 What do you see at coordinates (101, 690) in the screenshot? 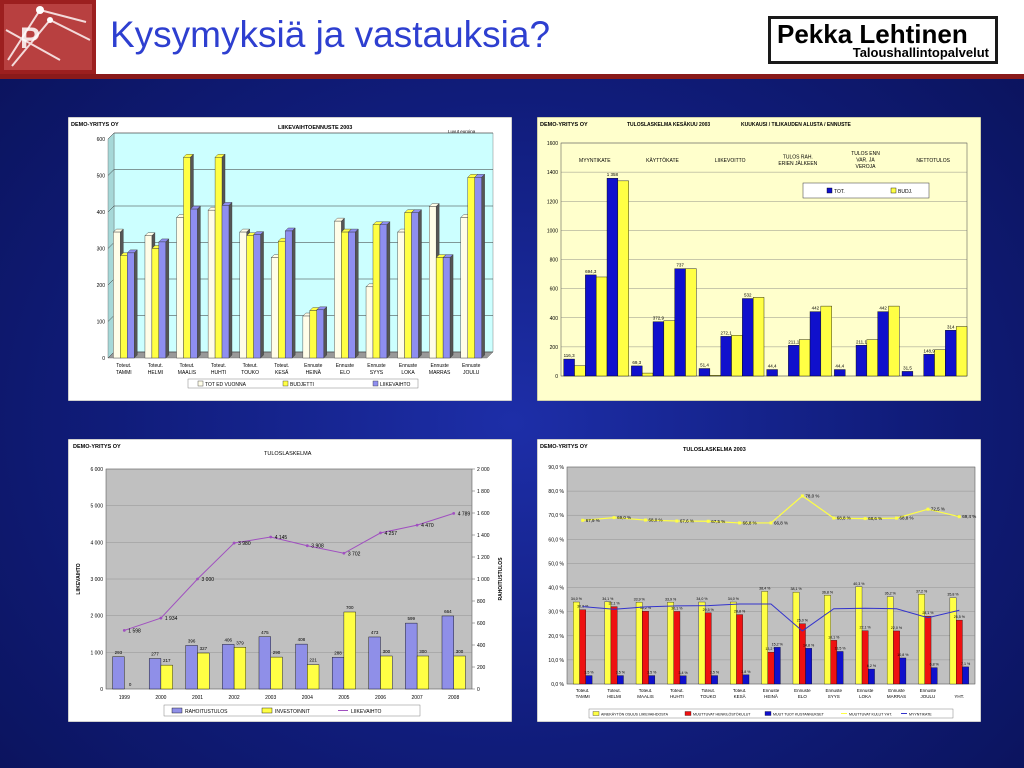
I see `y-tick-label: 0` at bounding box center [101, 690].